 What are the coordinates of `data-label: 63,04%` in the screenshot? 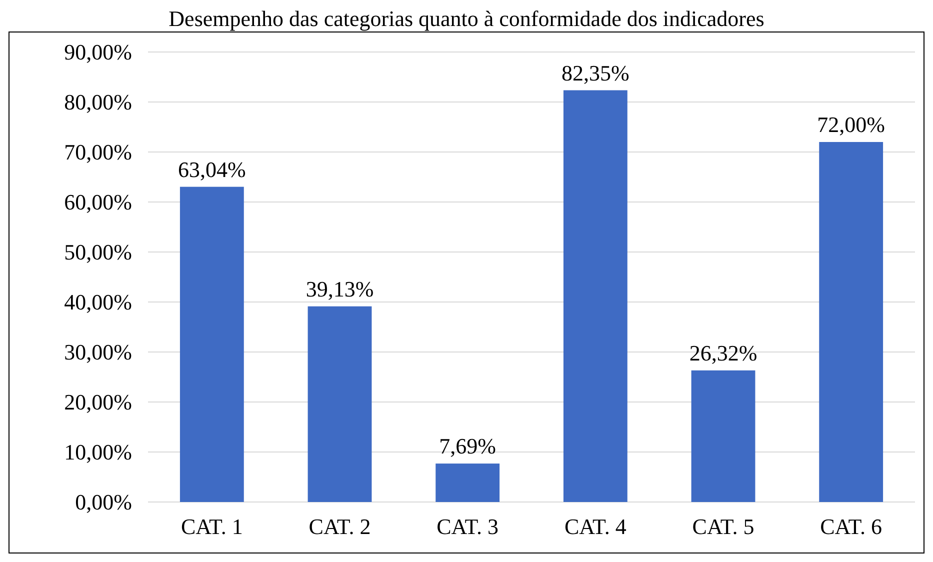 It's located at (212, 169).